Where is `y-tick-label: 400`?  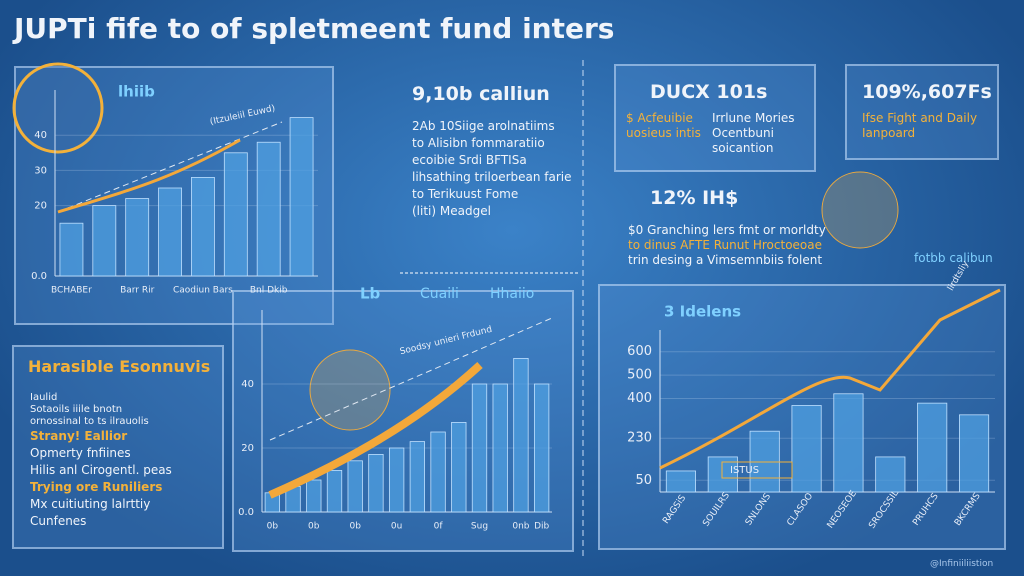
y-tick-label: 400 is located at coordinates (639, 398).